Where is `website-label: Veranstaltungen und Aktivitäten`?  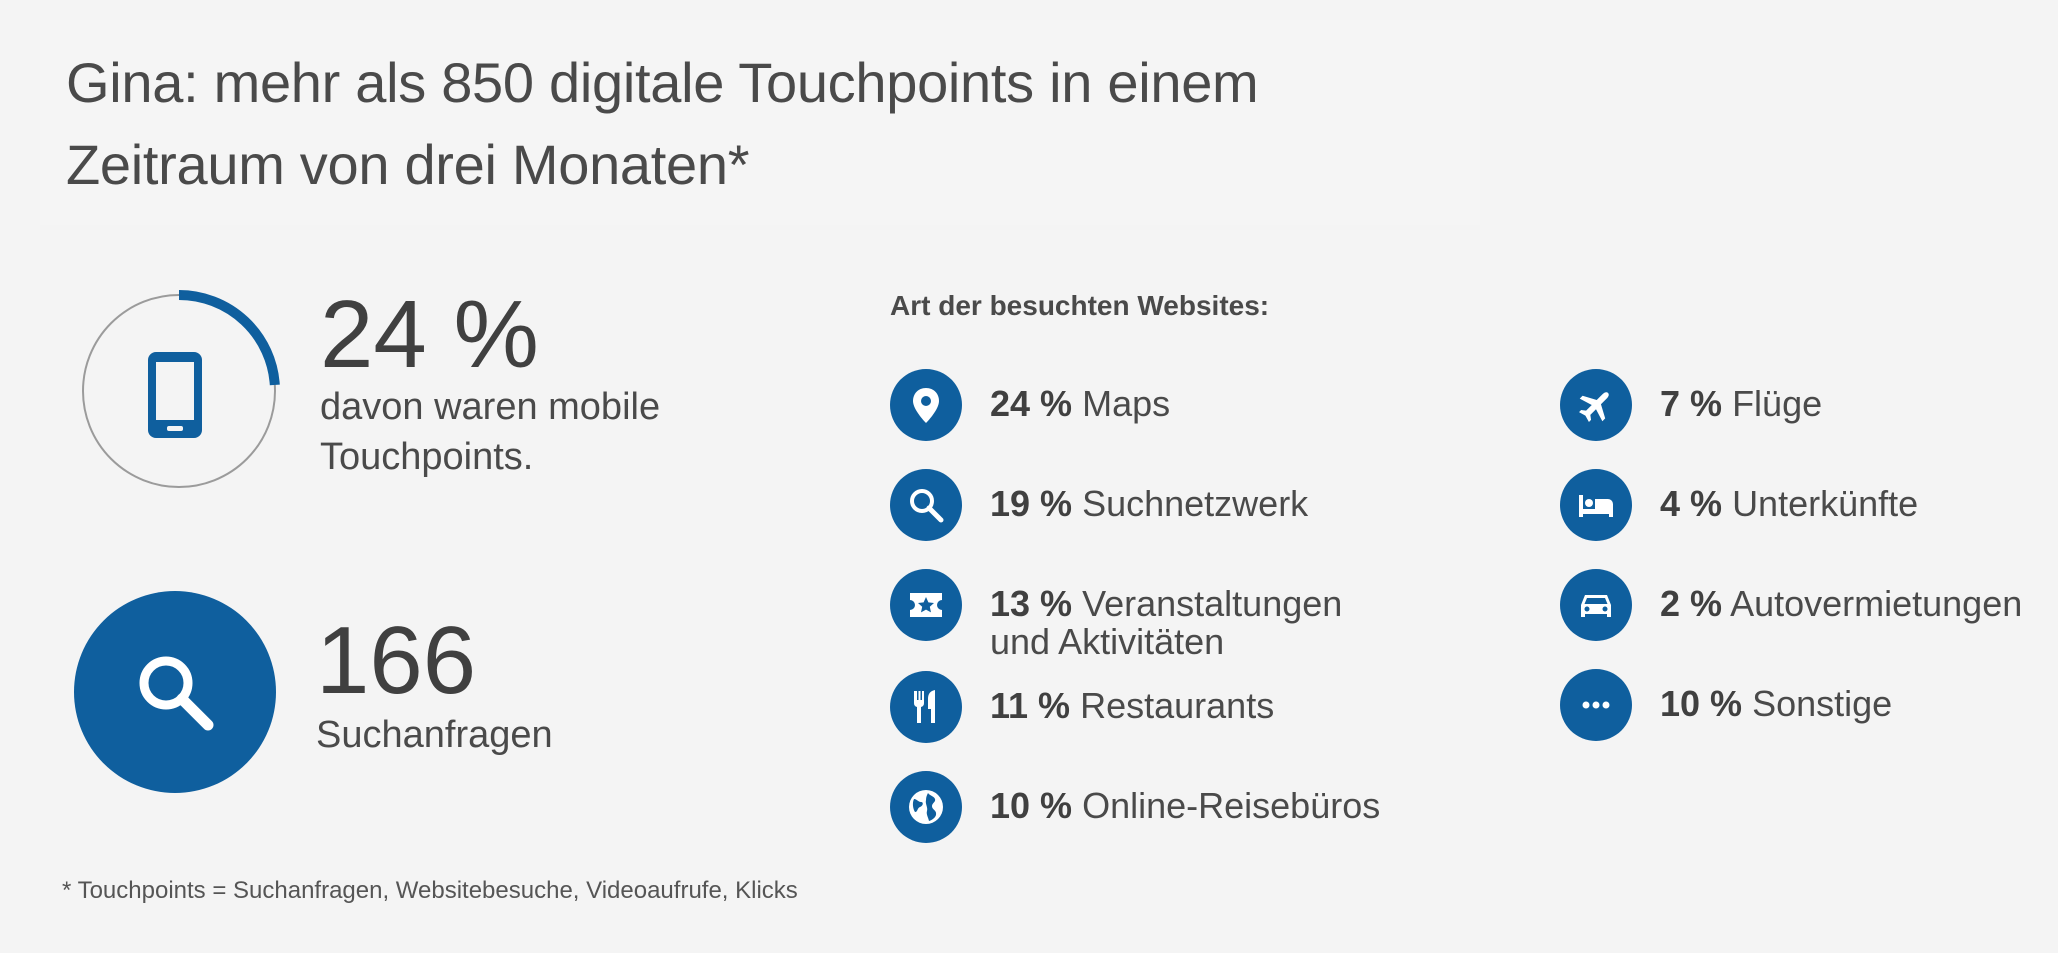 website-label: Veranstaltungen und Aktivitäten is located at coordinates (1166, 622).